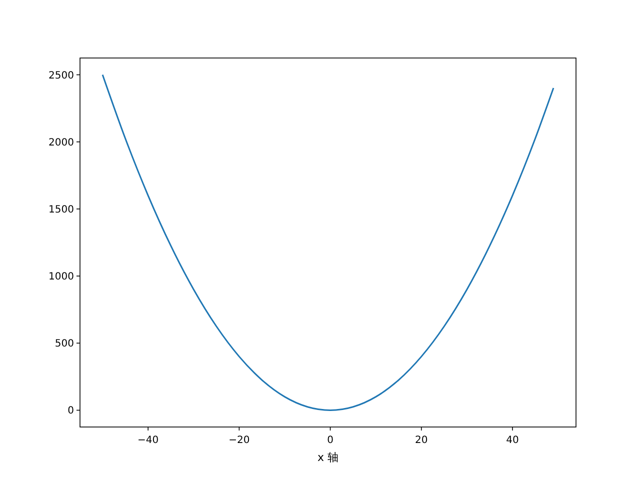 Image resolution: width=640 pixels, height=480 pixels. What do you see at coordinates (64, 344) in the screenshot?
I see `y-tick-label: 500` at bounding box center [64, 344].